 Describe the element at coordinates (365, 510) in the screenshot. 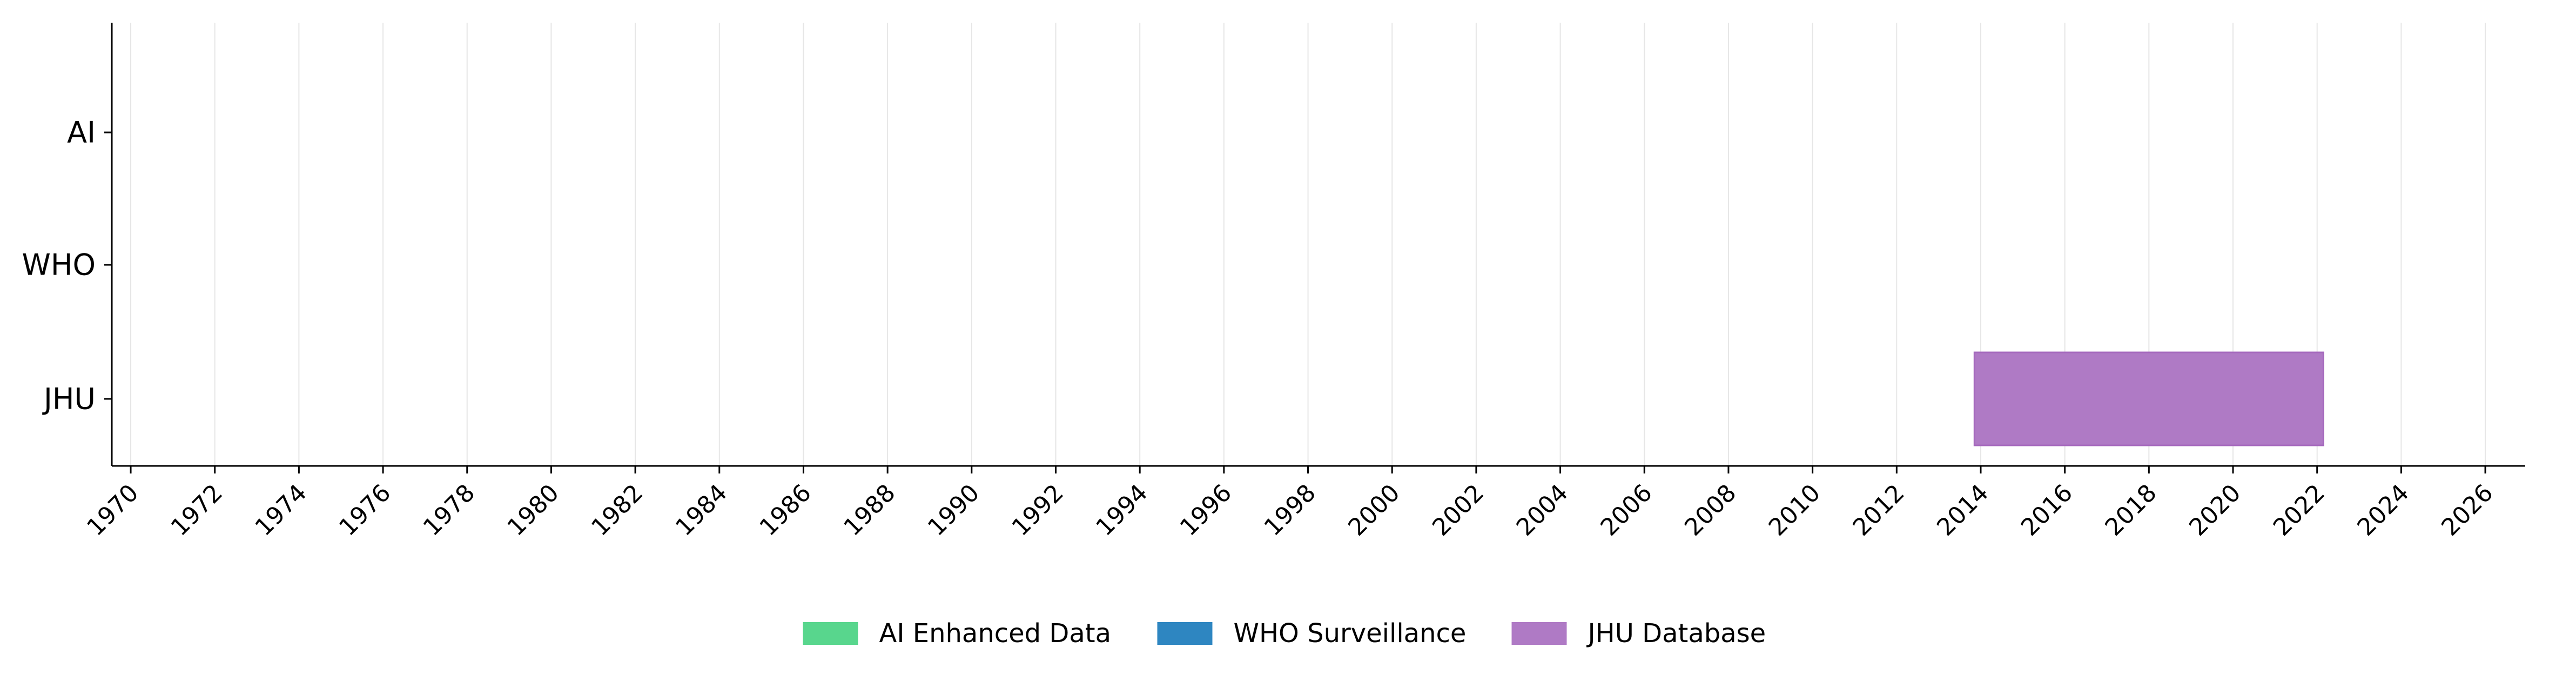

I see `x-tick-label: 1976` at that location.